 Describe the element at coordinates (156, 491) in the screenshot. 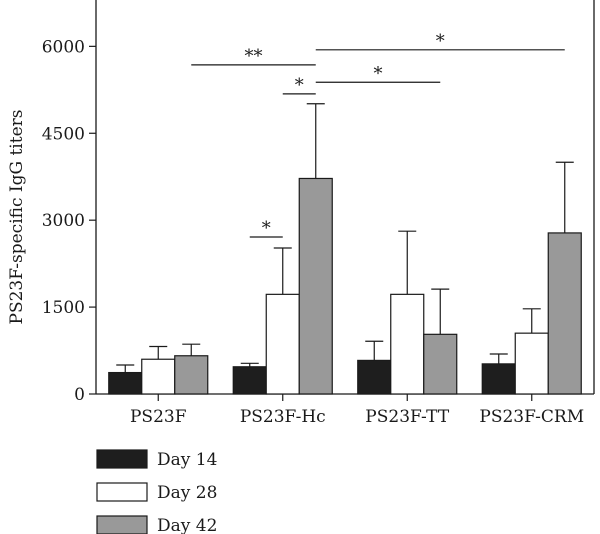

I see `legend: Day 14 Day 28 Day 42` at that location.